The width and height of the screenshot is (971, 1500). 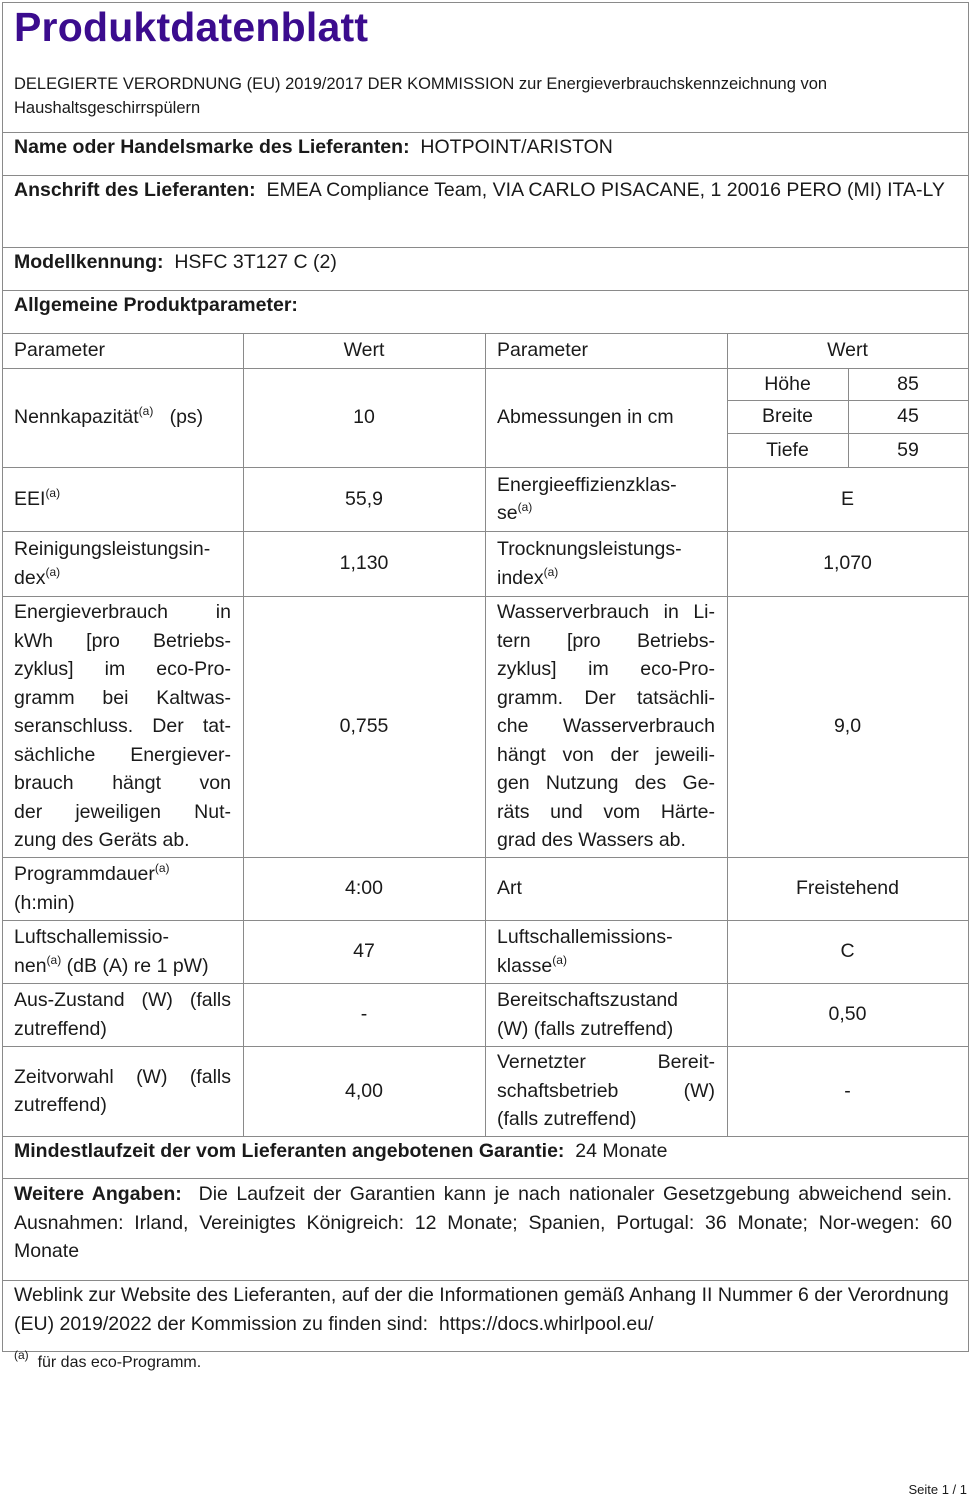 I want to click on parameter-name: Trocknungsleistungs-index(a), so click(x=606, y=563).